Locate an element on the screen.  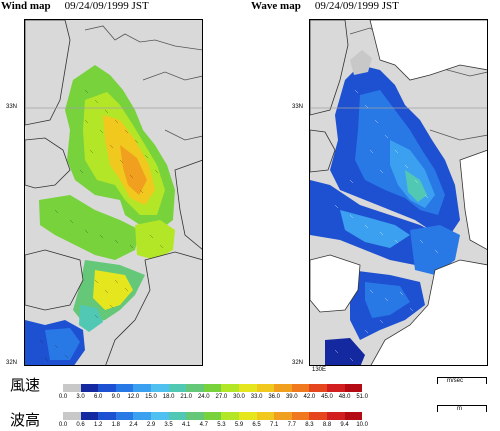
wave-tick-label: 9.4 is located at coordinates (344, 425).